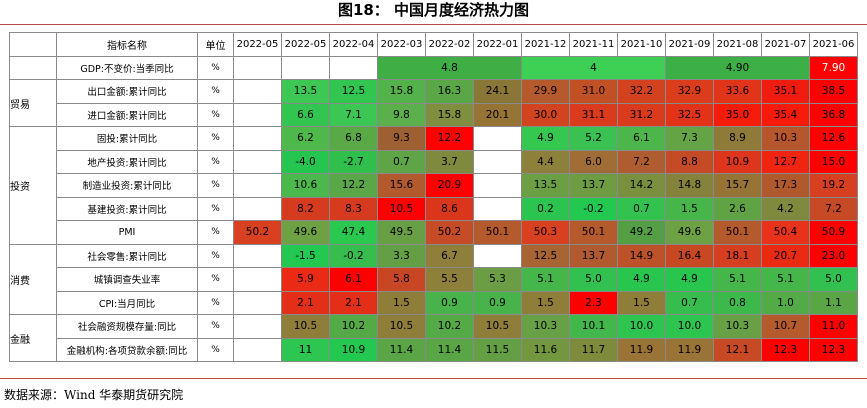 The width and height of the screenshot is (867, 408). Describe the element at coordinates (353, 208) in the screenshot. I see `value-text: 8.3` at that location.